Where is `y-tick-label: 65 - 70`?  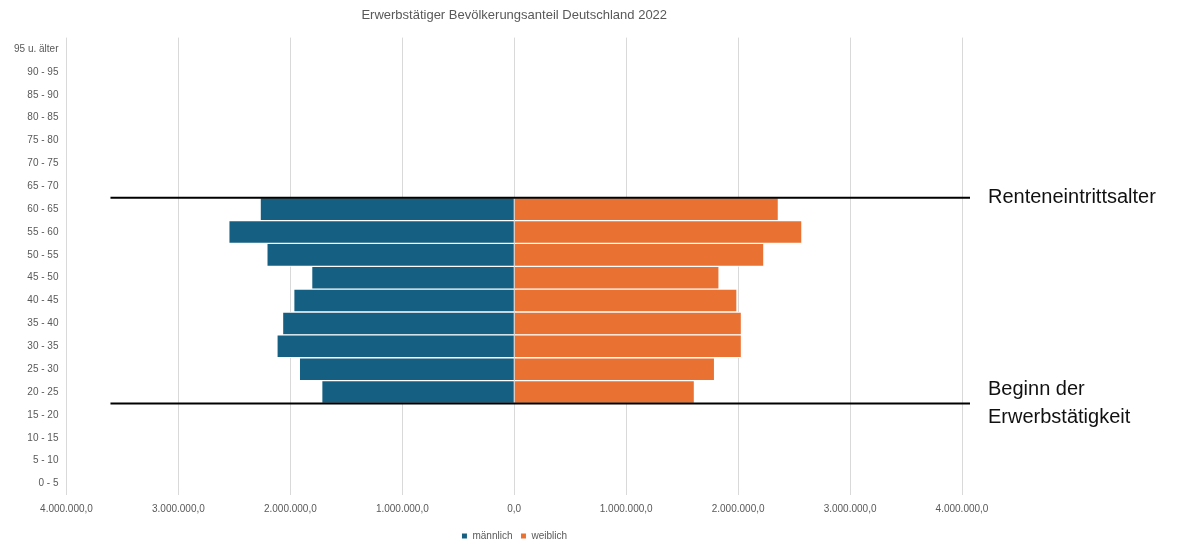
y-tick-label: 65 - 70 is located at coordinates (43, 186).